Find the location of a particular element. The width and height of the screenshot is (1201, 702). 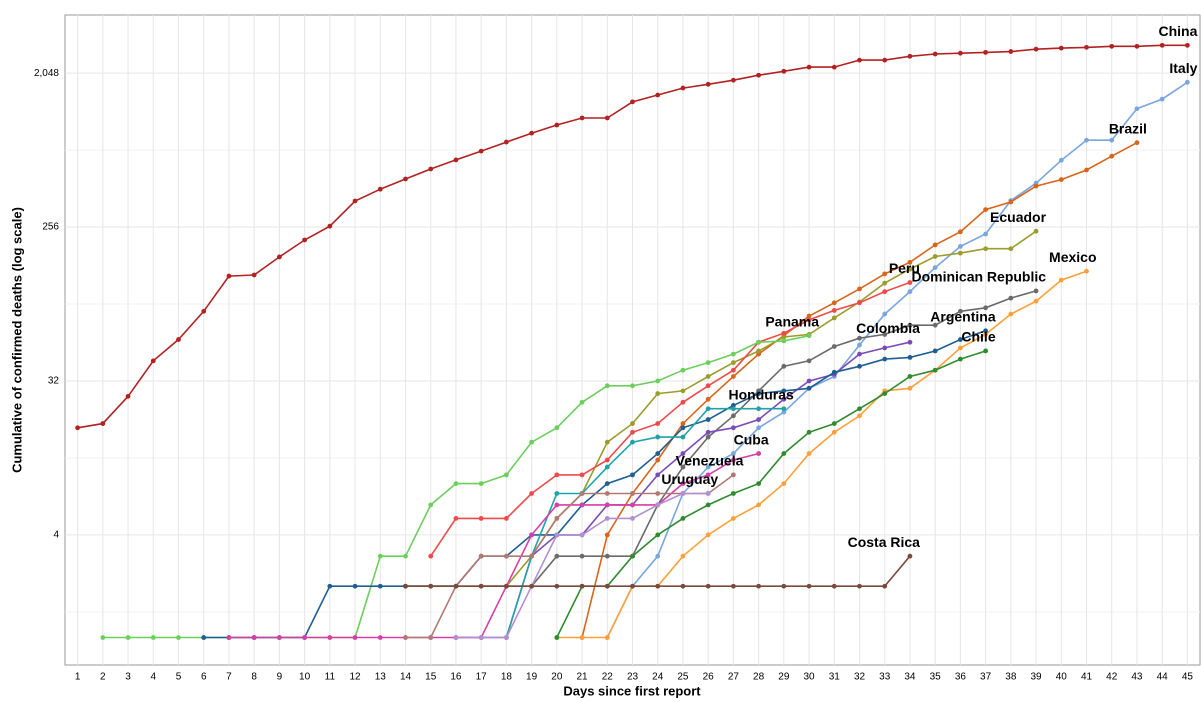

series-label: Colombia is located at coordinates (888, 328).